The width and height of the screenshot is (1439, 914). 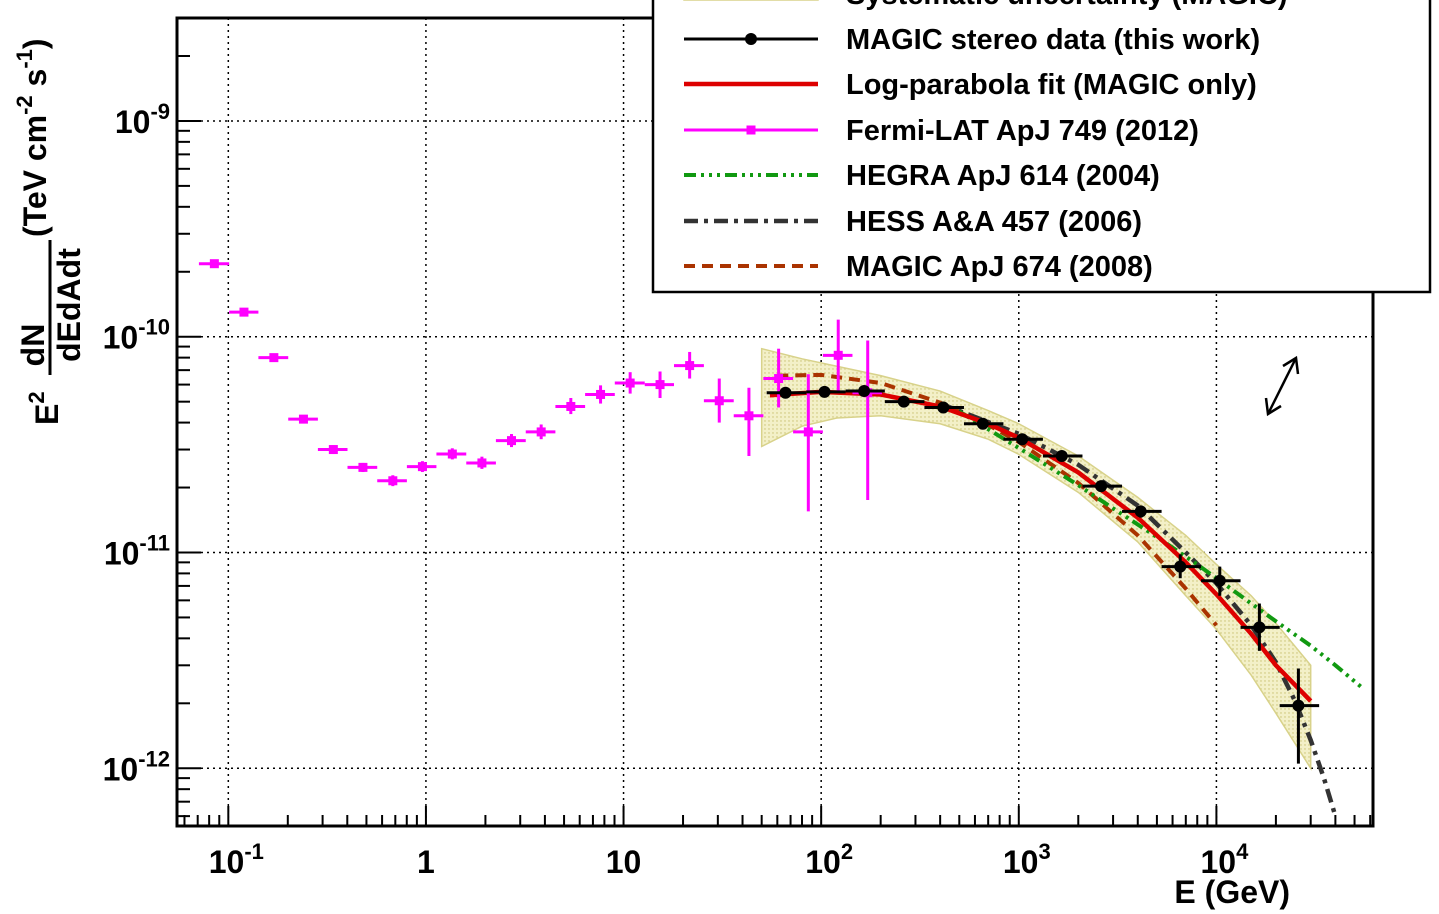 I want to click on legend-item-hess: HESS A&A 457 (2006), so click(x=913, y=222).